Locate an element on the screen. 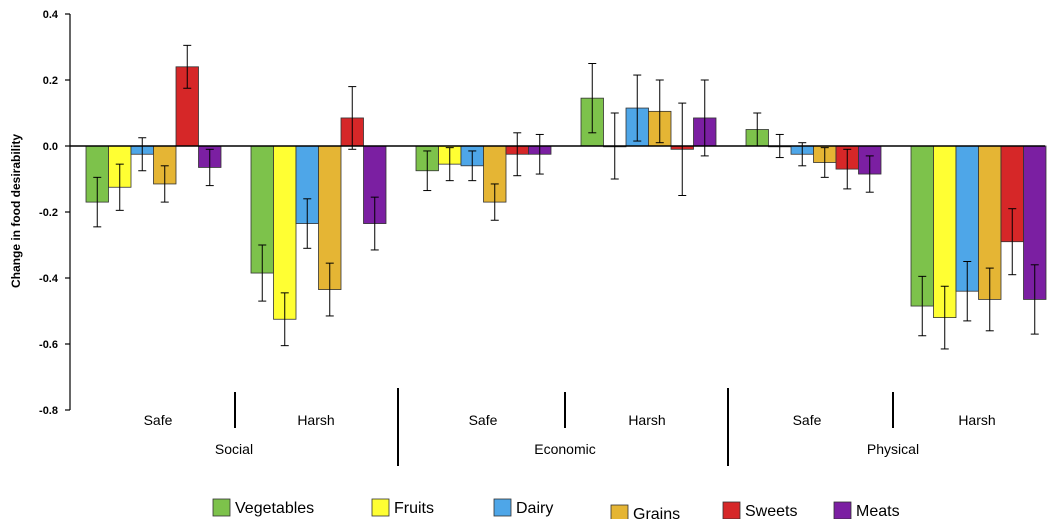 This screenshot has width=1051, height=524. legend-label-fruits: Fruits is located at coordinates (414, 508).